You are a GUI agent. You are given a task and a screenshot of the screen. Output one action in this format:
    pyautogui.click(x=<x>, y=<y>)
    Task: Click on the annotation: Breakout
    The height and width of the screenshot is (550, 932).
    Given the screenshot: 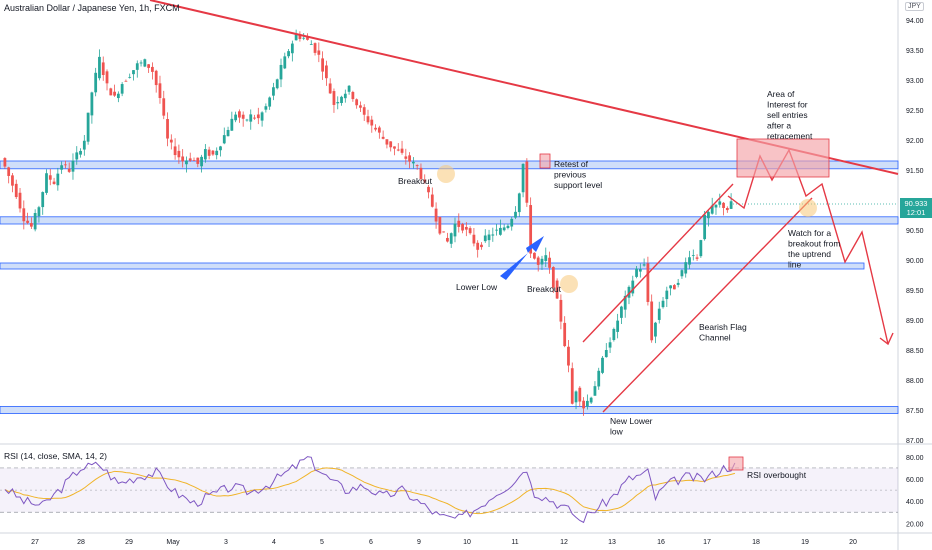 What is the action you would take?
    pyautogui.click(x=544, y=289)
    